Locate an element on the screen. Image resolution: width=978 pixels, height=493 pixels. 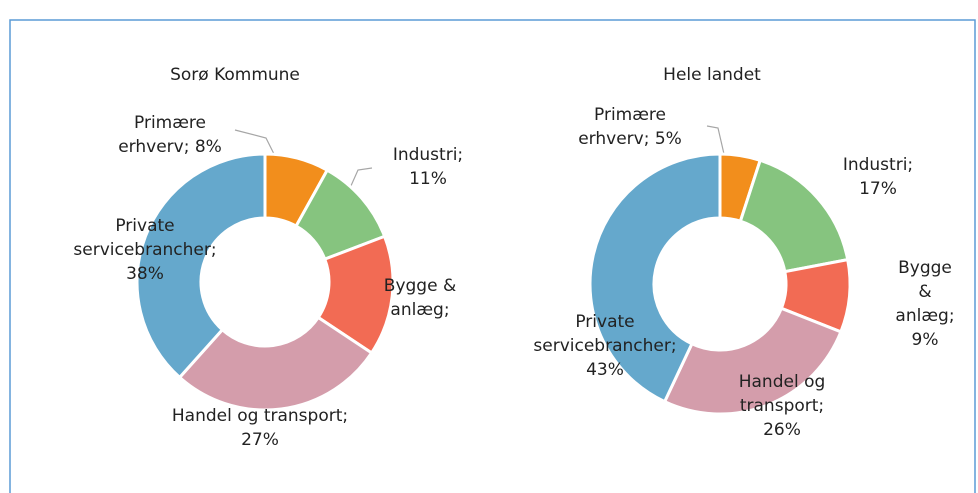
label-line: erhverv; 5% is located at coordinates (630, 139).